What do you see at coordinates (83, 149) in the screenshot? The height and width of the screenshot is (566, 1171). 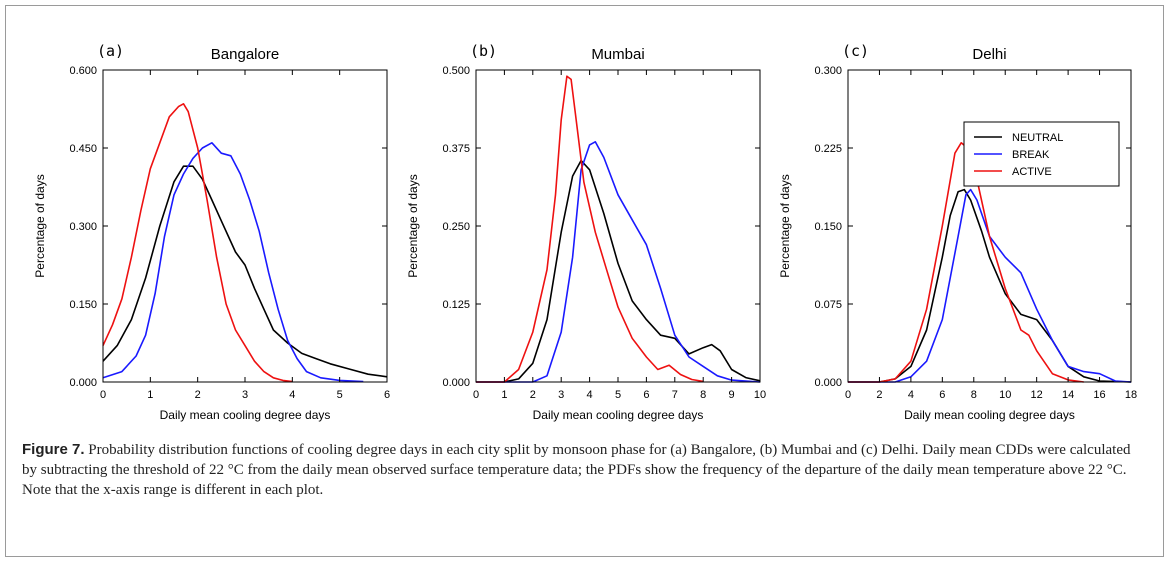 I see `y-tick-label: 0.450` at bounding box center [83, 149].